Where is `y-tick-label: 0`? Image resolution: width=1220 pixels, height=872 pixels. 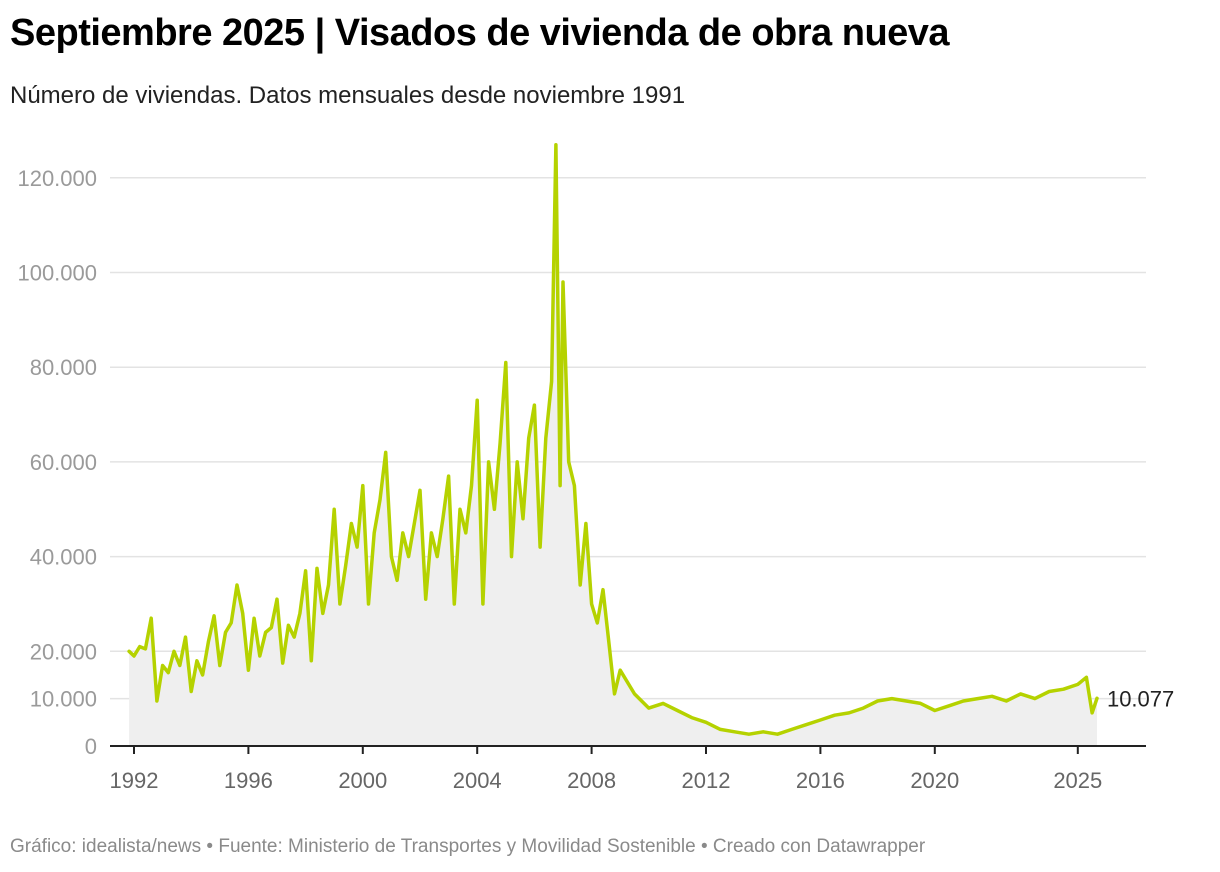 y-tick-label: 0 is located at coordinates (91, 746).